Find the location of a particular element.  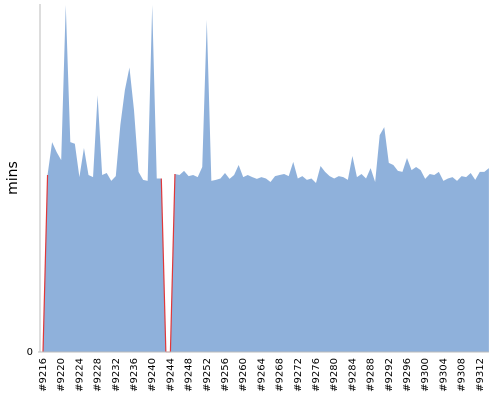

x-tick-label: #9296 is located at coordinates (407, 375).